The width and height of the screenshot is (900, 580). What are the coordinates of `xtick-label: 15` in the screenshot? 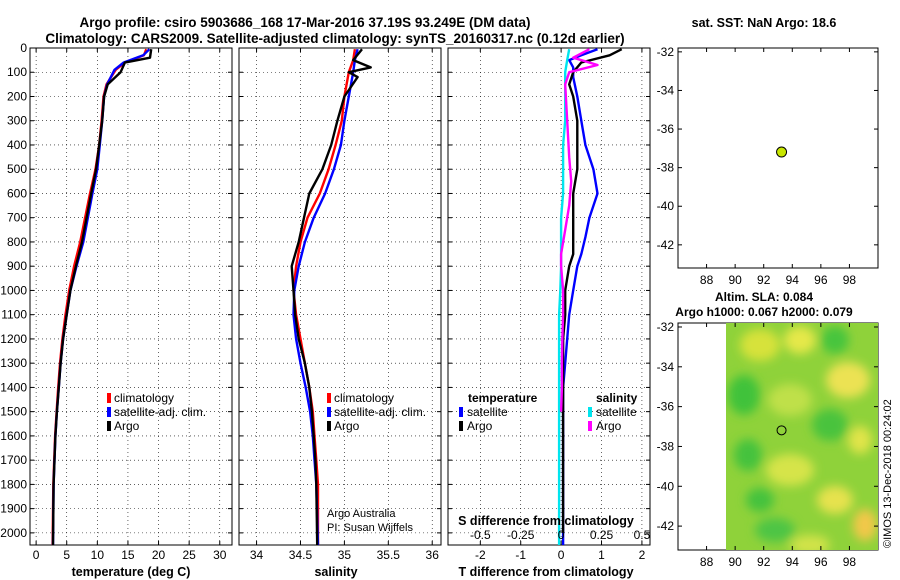 It's located at (128, 555).